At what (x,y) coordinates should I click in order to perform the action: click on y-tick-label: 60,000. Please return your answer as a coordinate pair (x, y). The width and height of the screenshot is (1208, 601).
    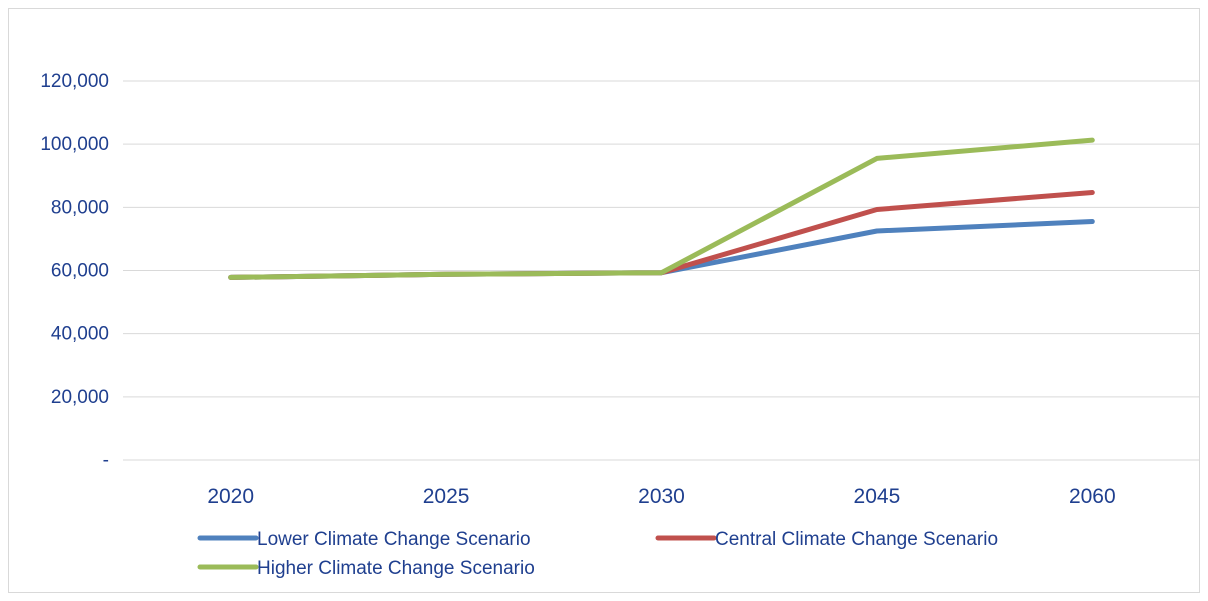
    Looking at the image, I should click on (80, 271).